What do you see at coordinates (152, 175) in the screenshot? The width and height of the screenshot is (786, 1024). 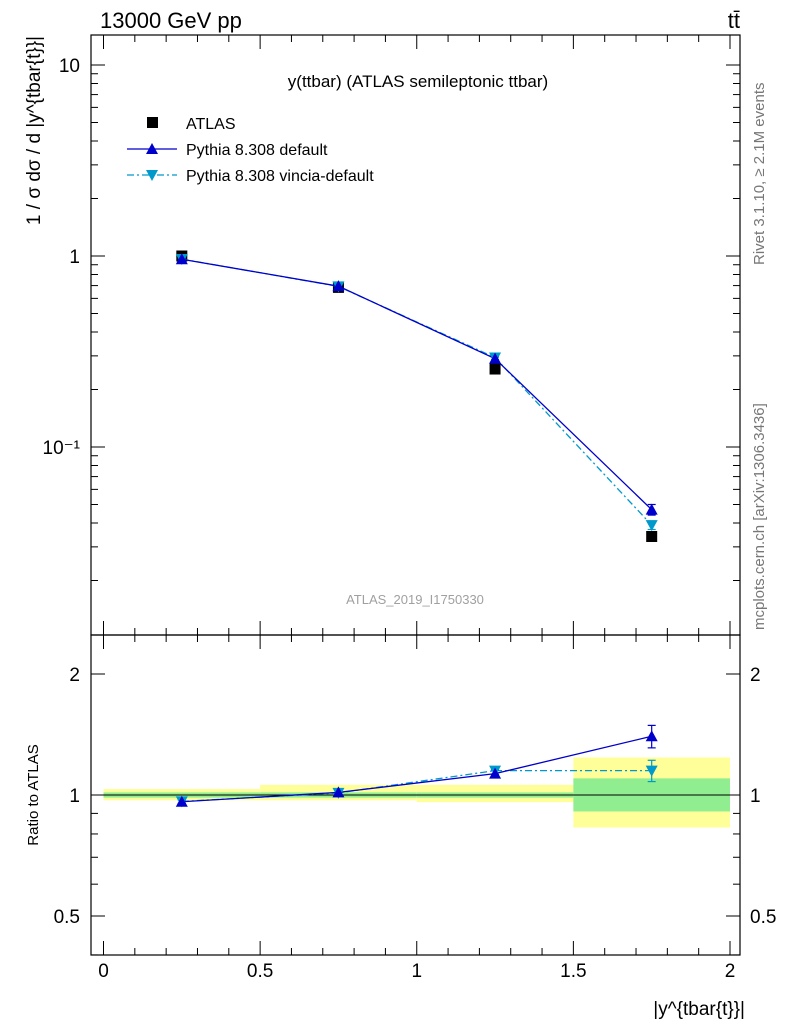 I see `legend-marker-vincia` at bounding box center [152, 175].